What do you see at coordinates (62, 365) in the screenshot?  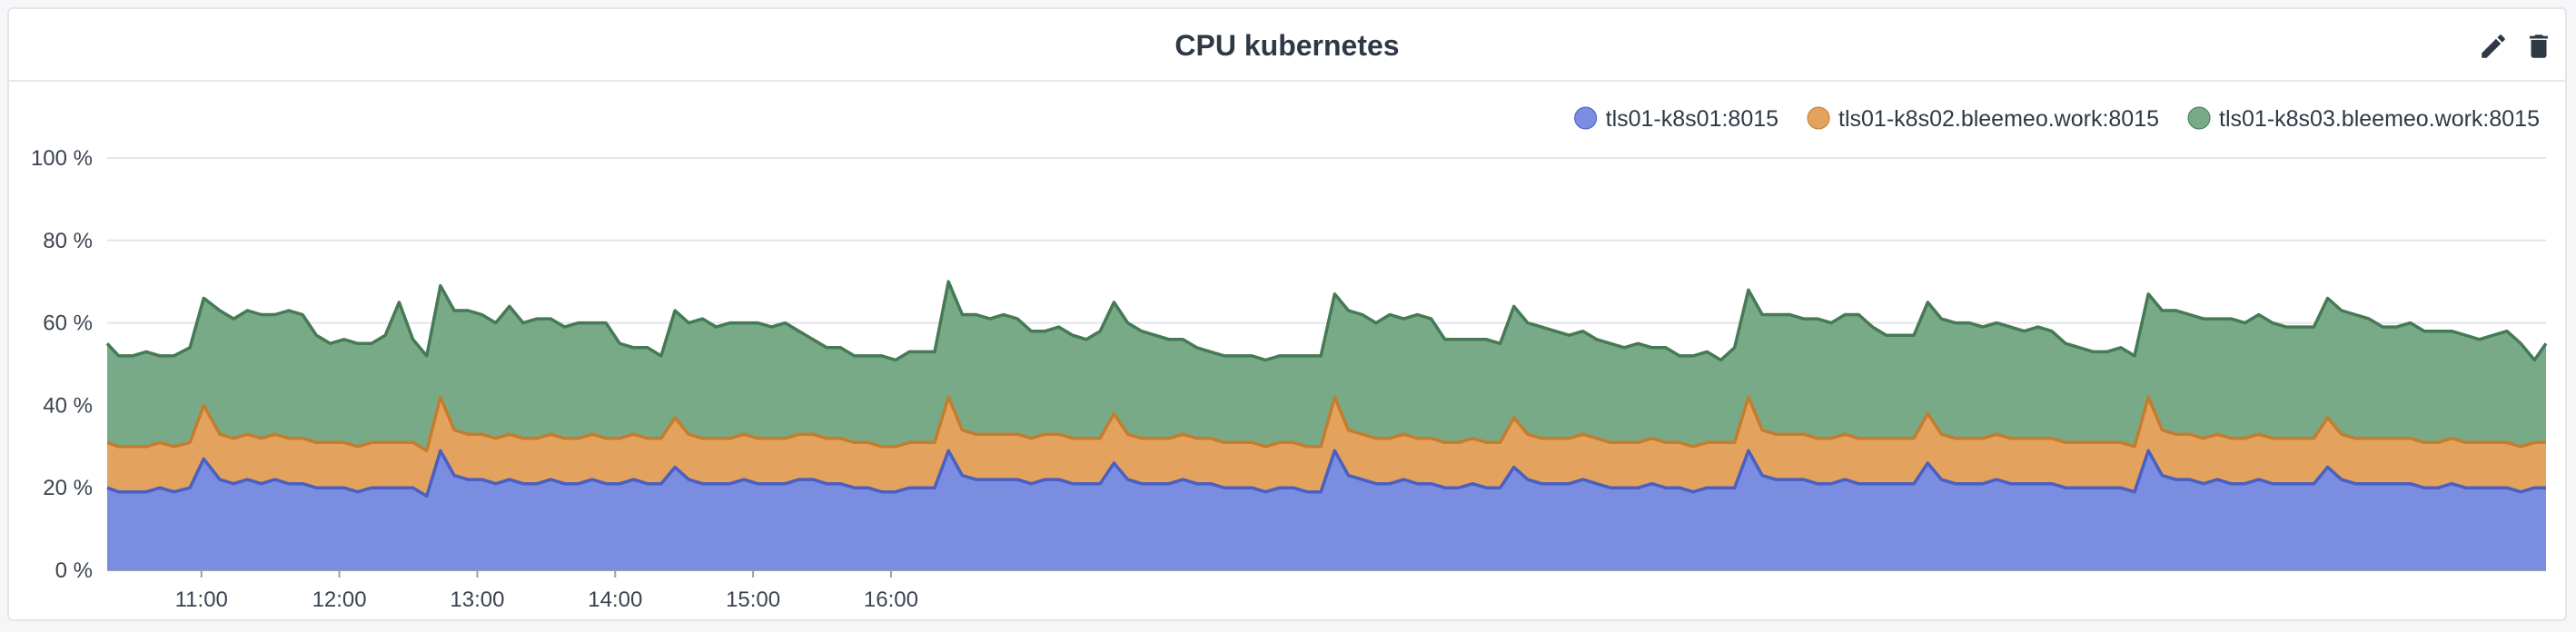 I see `y-axis: 0 % 20 % 40 % 60 % 80 % 100 %` at bounding box center [62, 365].